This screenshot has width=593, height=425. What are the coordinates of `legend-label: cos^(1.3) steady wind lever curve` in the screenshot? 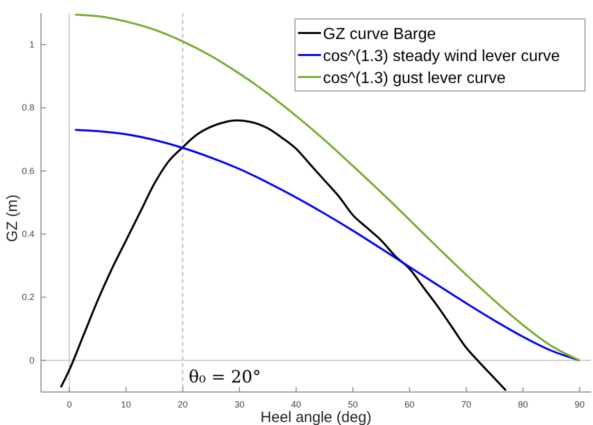 It's located at (441, 56).